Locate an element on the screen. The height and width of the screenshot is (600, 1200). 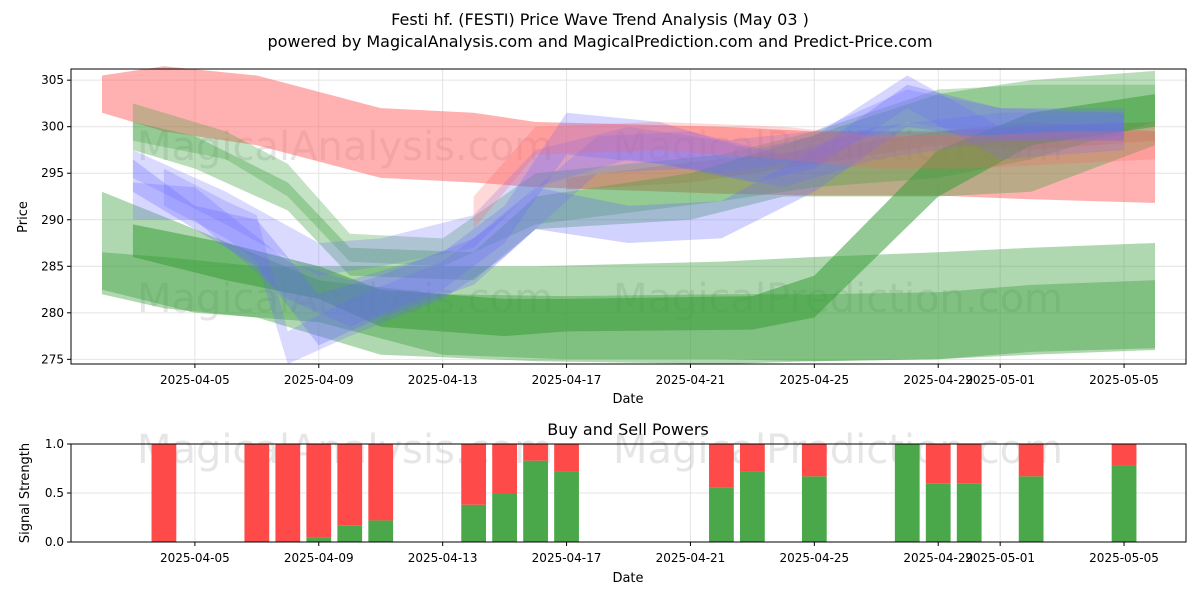
signal-ylabel: Signal Strength is located at coordinates (25, 493).